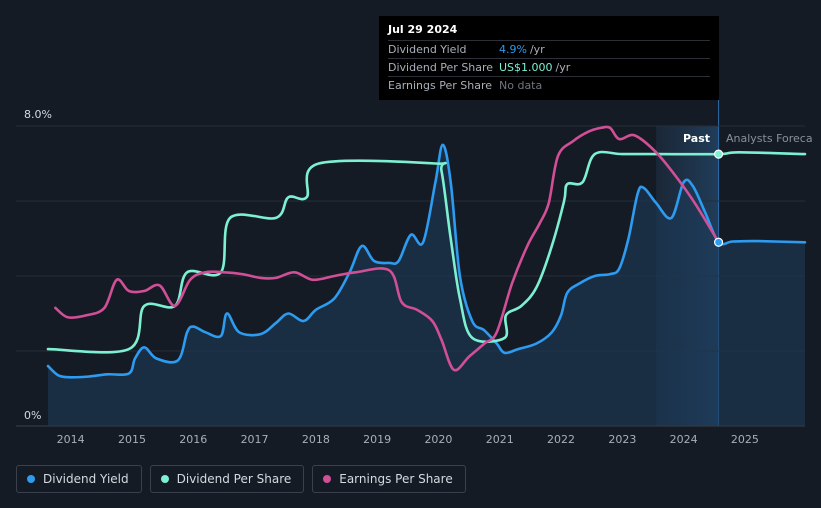 This screenshot has height=508, width=821. Describe the element at coordinates (440, 85) in the screenshot. I see `tooltip-label: Earnings Per Share` at that location.